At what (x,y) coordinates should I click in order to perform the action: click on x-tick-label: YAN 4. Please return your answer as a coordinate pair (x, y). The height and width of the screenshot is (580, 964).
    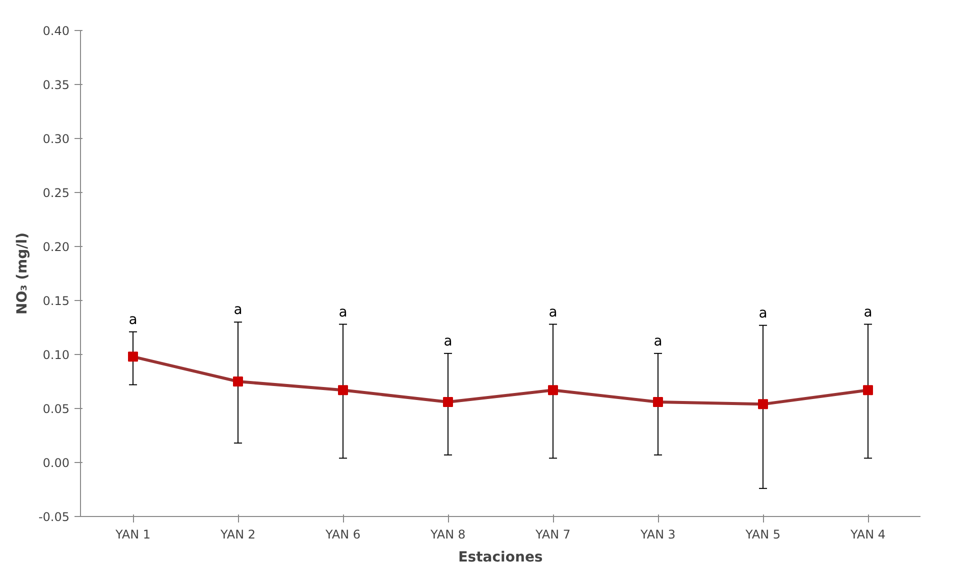
    Looking at the image, I should click on (867, 535).